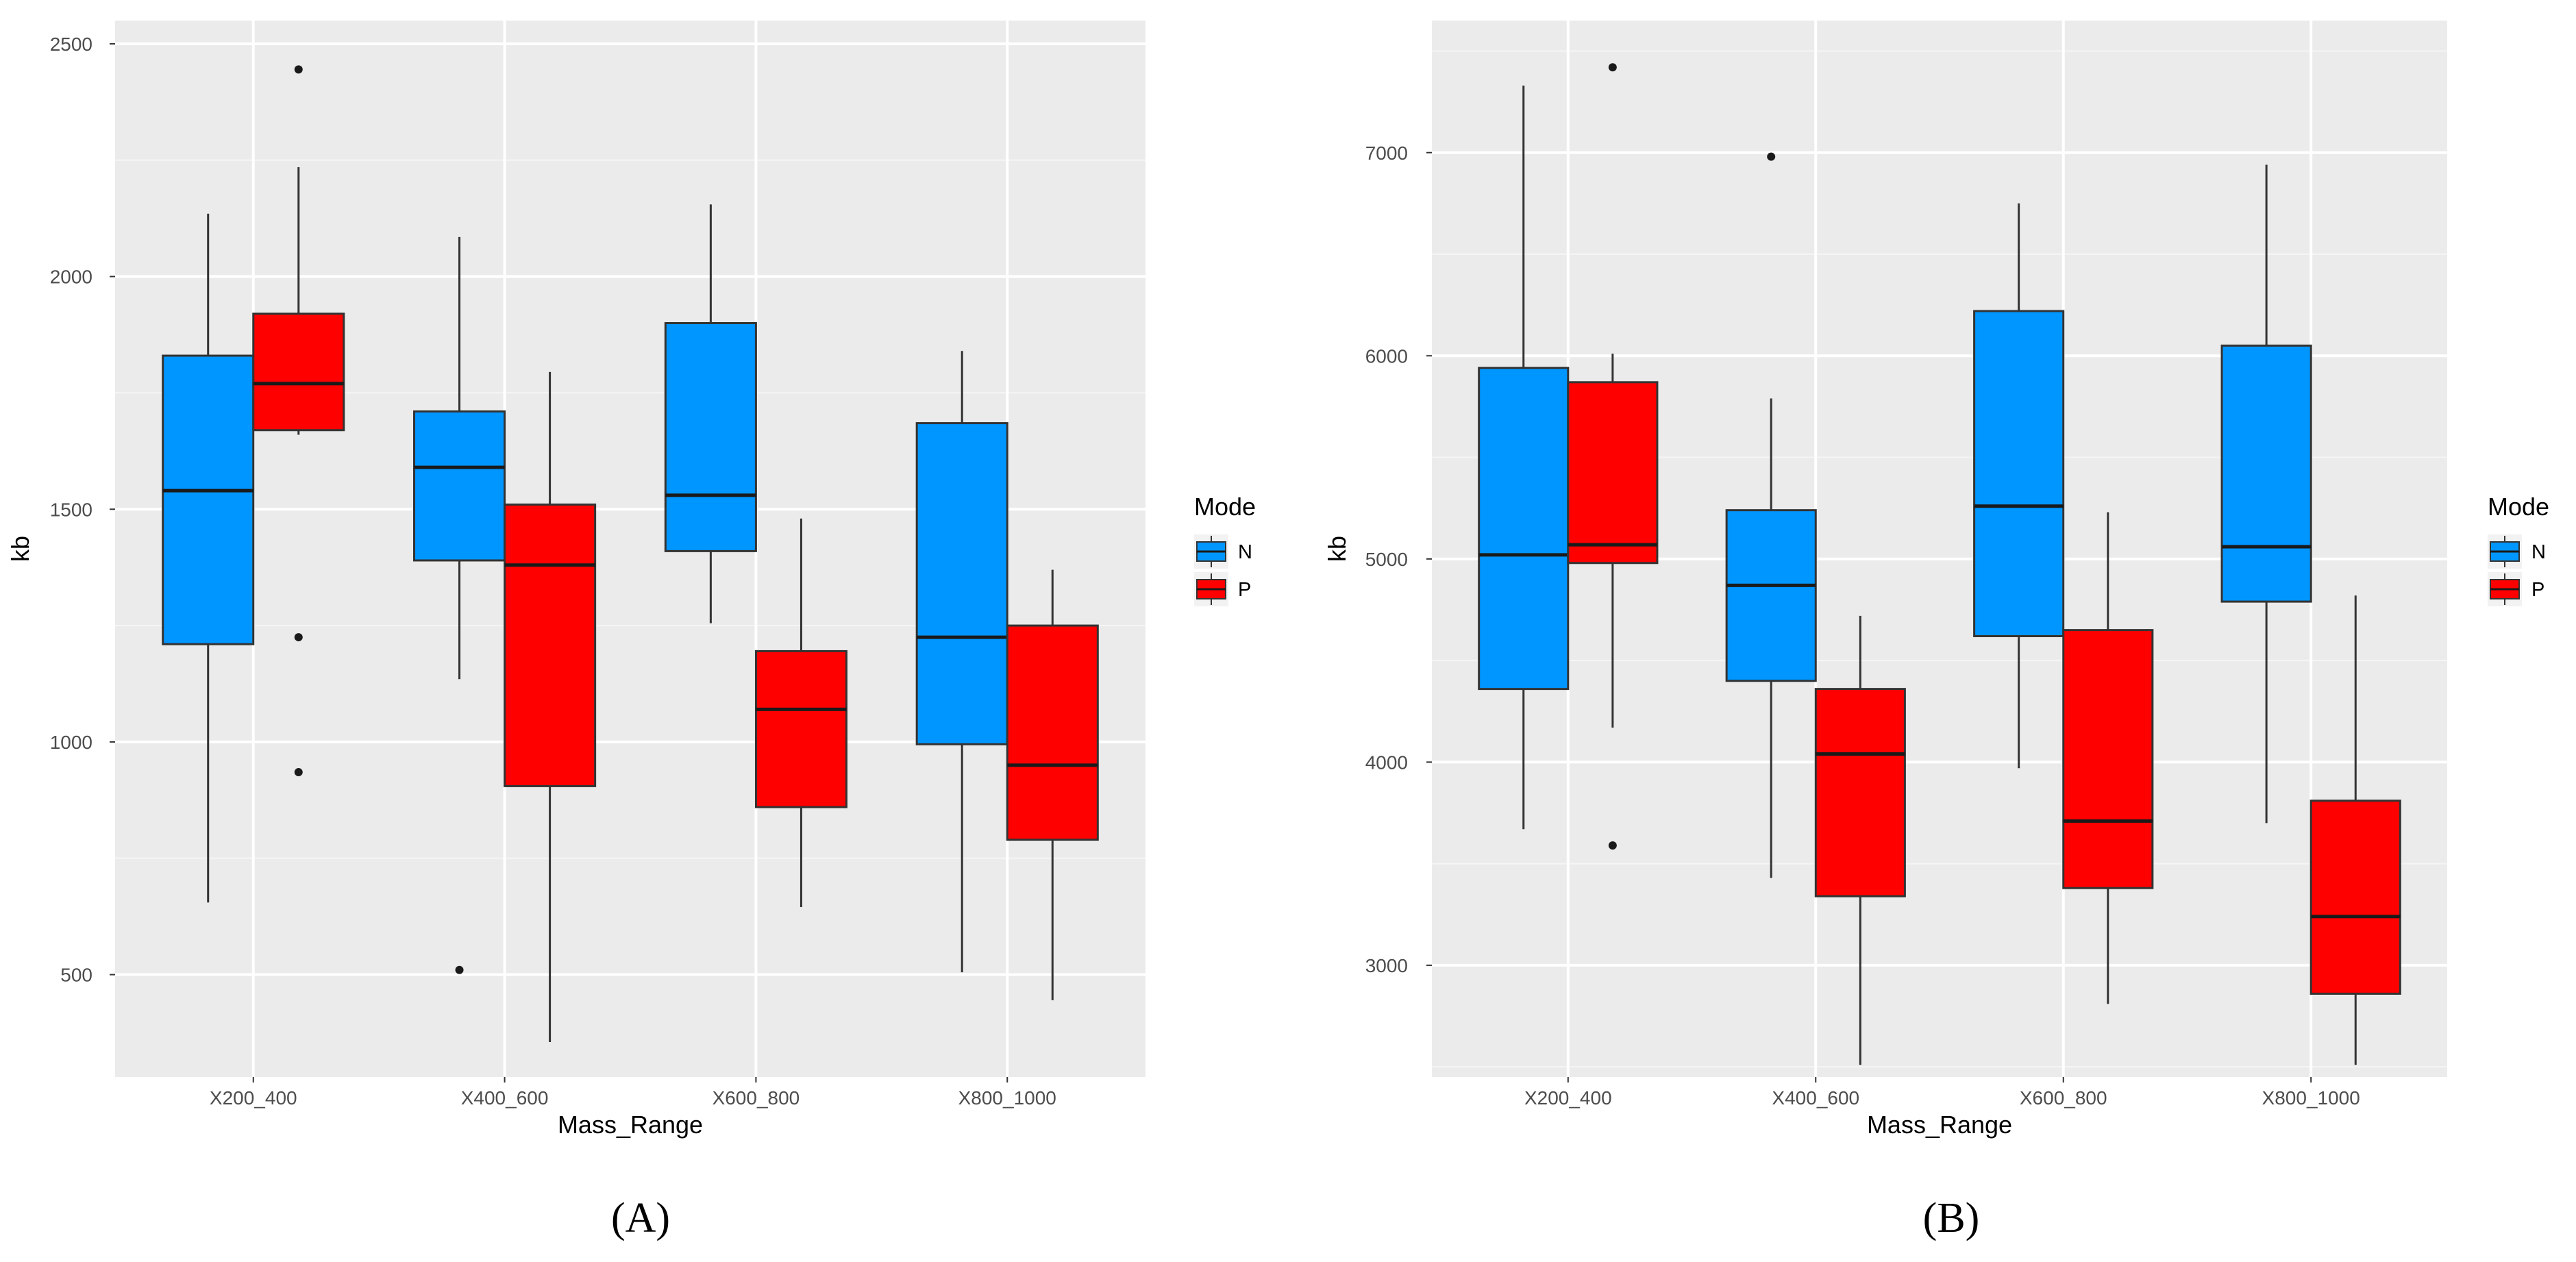 This screenshot has height=1262, width=2576. I want to click on y-tick-label: 2000, so click(71, 277).